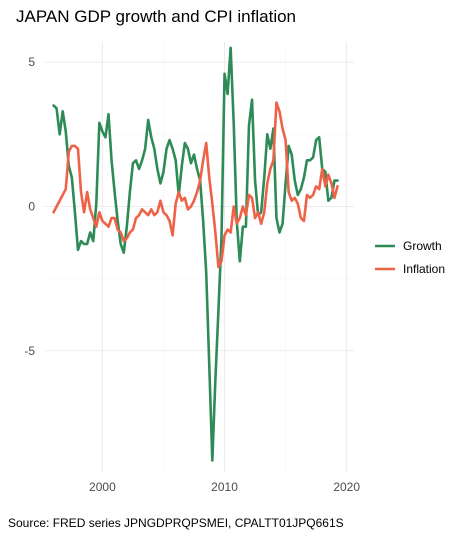 The height and width of the screenshot is (537, 462). I want to click on y-tick-label: 5, so click(31, 62).